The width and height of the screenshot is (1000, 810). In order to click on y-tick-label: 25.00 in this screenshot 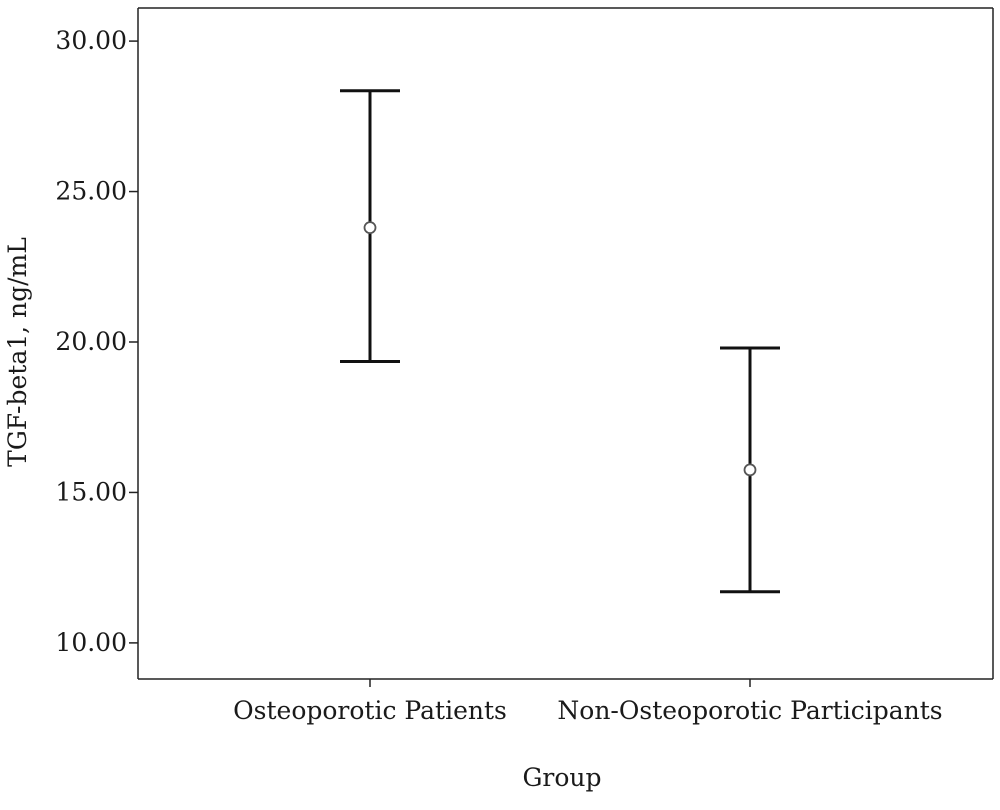, I will do `click(91, 191)`.